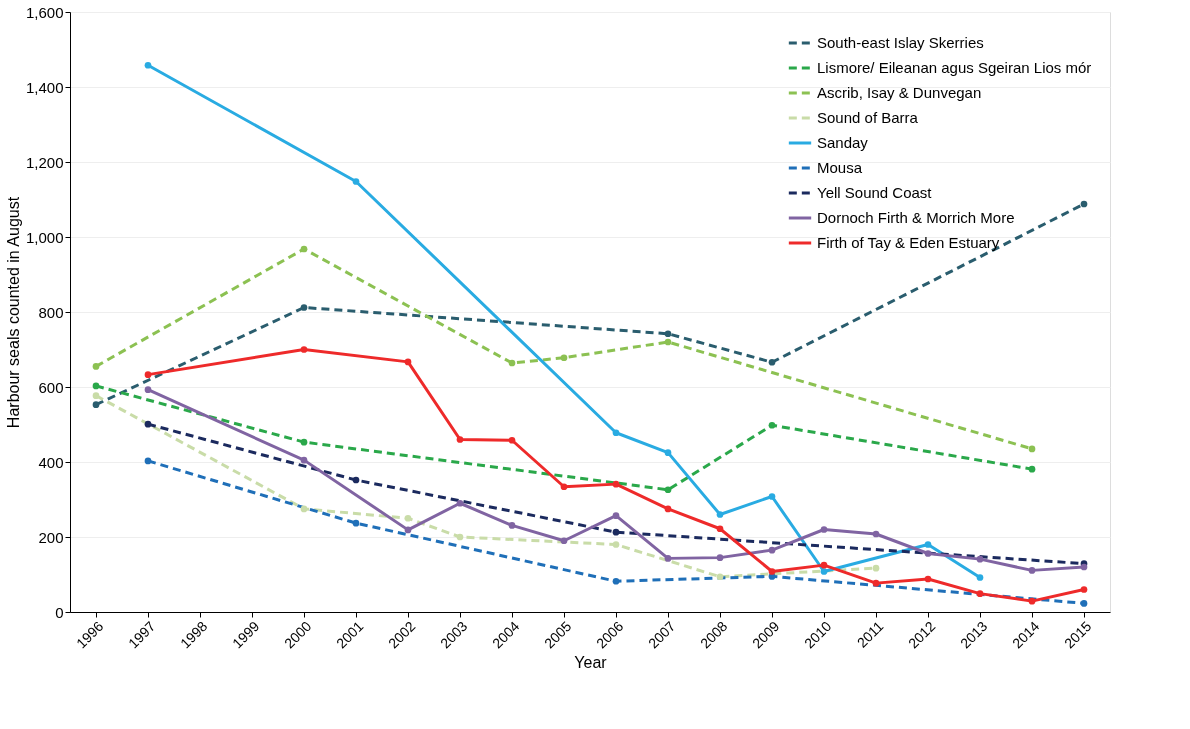 The image size is (1190, 729). I want to click on legend-label: Firth of Tay & Eden Estuary, so click(908, 242).